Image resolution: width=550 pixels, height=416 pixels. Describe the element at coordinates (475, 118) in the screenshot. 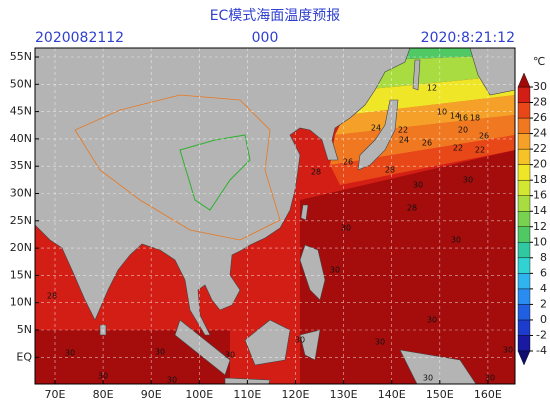

I see `contour-label: 18` at that location.